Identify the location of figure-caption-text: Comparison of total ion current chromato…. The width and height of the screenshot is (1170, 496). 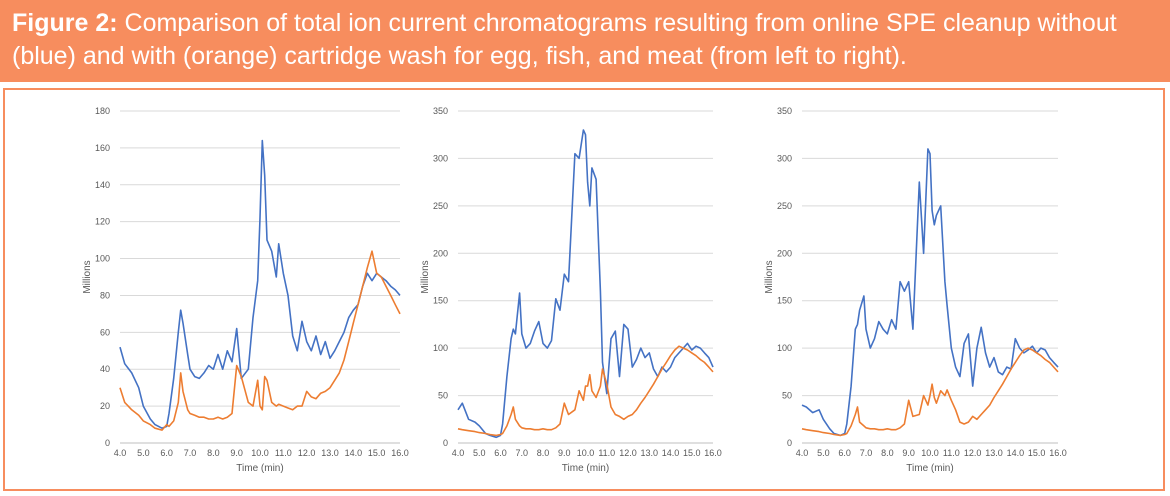
(564, 39).